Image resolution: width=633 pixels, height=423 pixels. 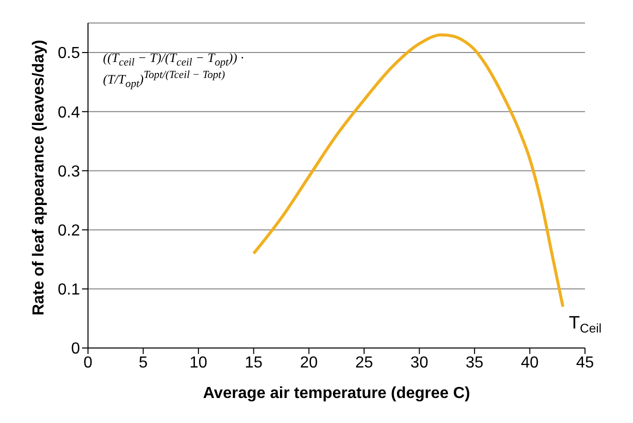 I want to click on x-tick-label: 15, so click(x=253, y=363).